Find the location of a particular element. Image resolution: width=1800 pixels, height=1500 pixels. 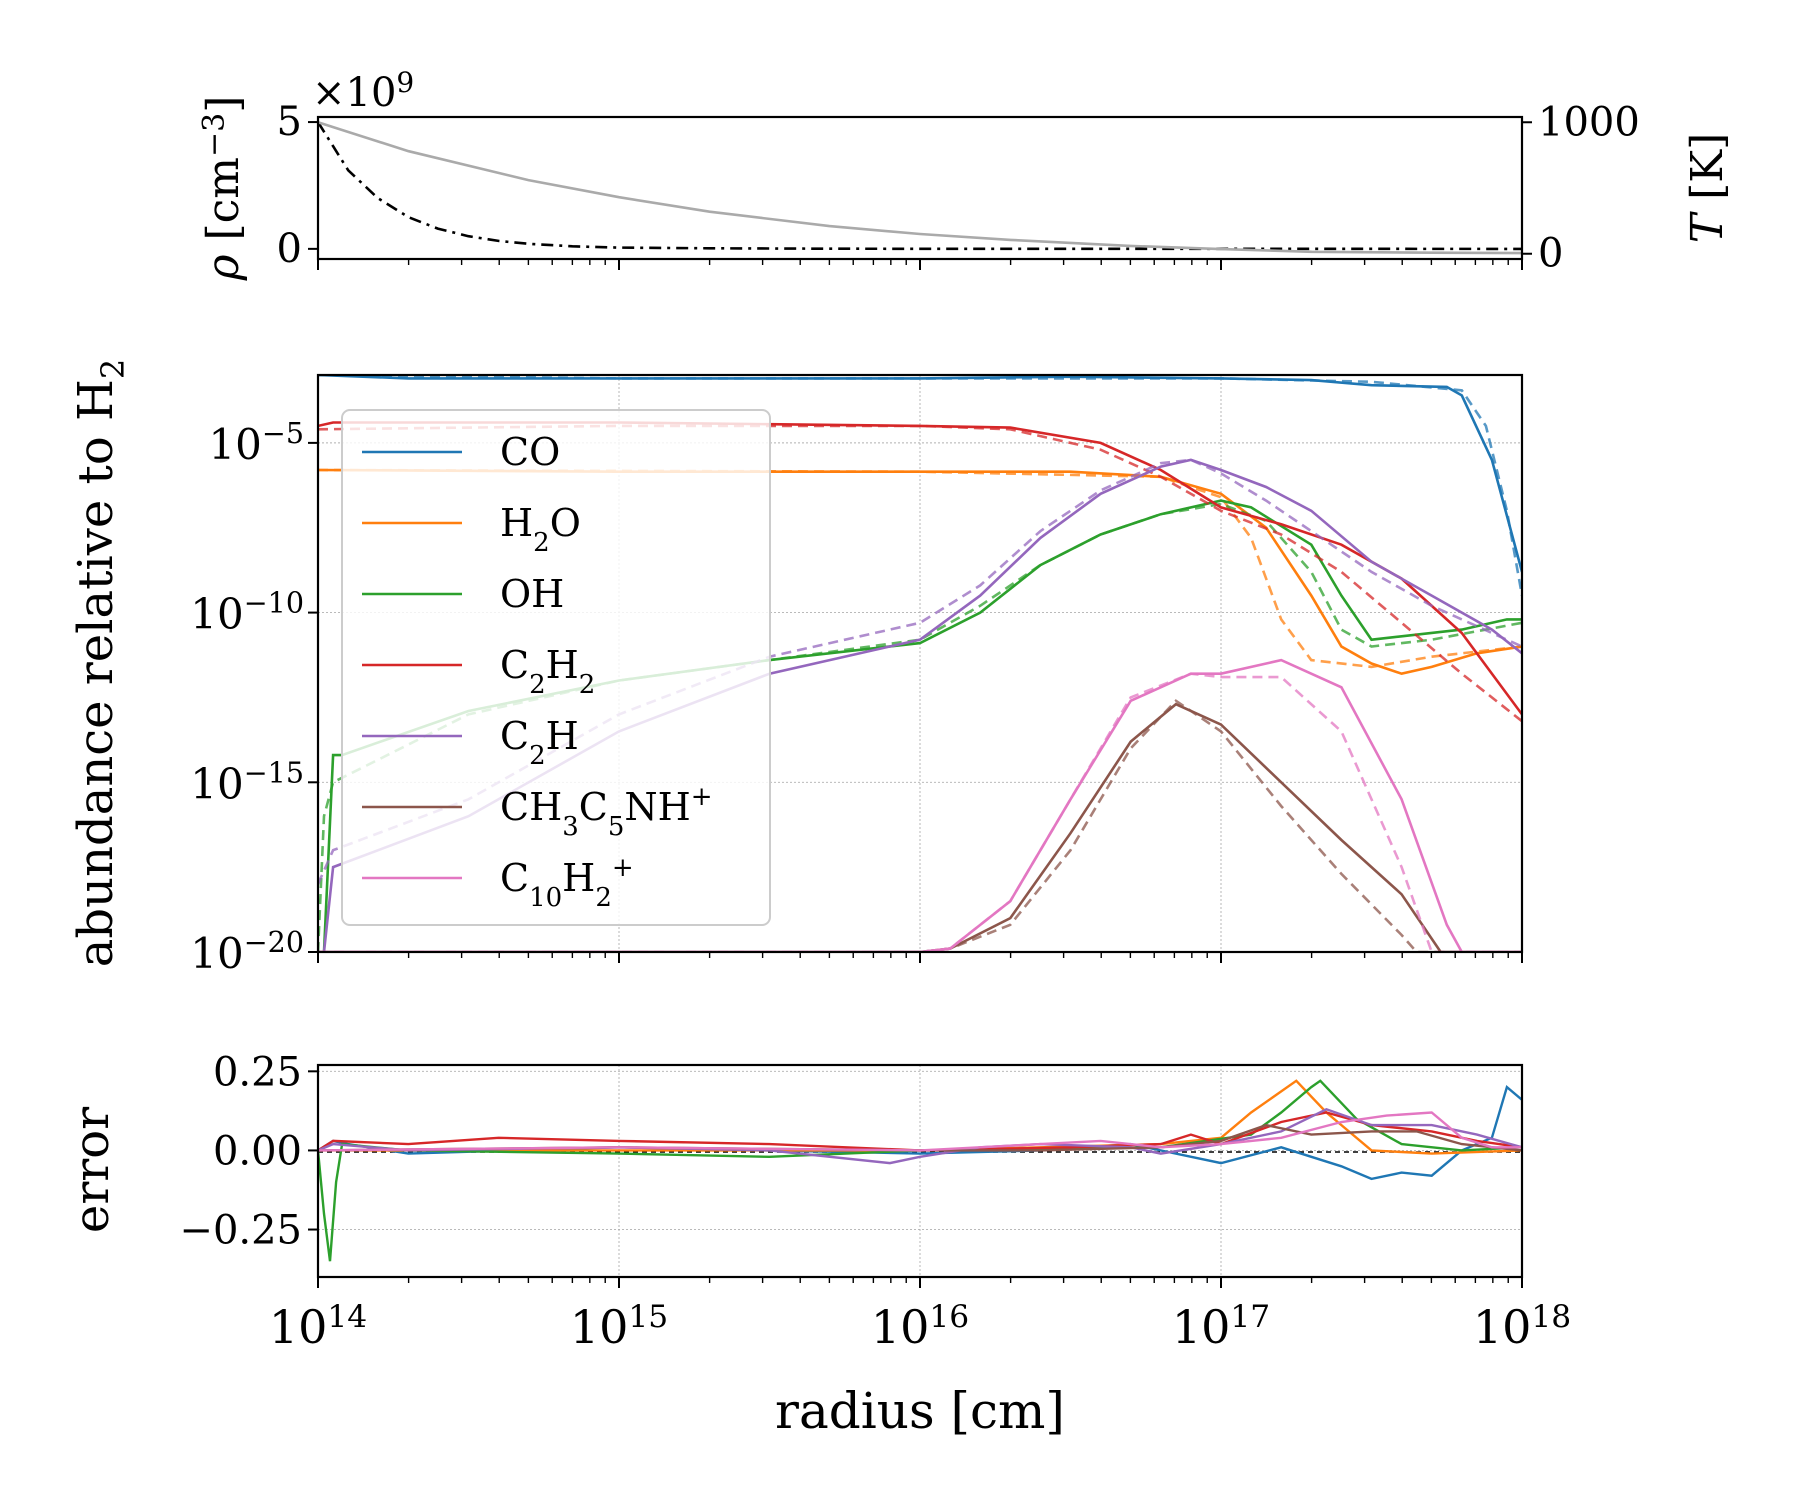

legend-label-C10H2+: C10H2+ is located at coordinates (567, 883).